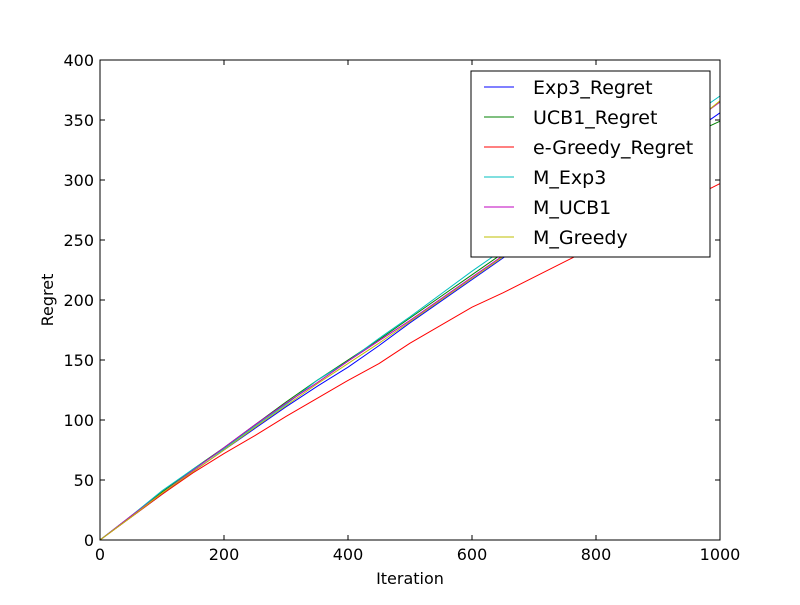  I want to click on y-axis-label: Regret, so click(47, 300).